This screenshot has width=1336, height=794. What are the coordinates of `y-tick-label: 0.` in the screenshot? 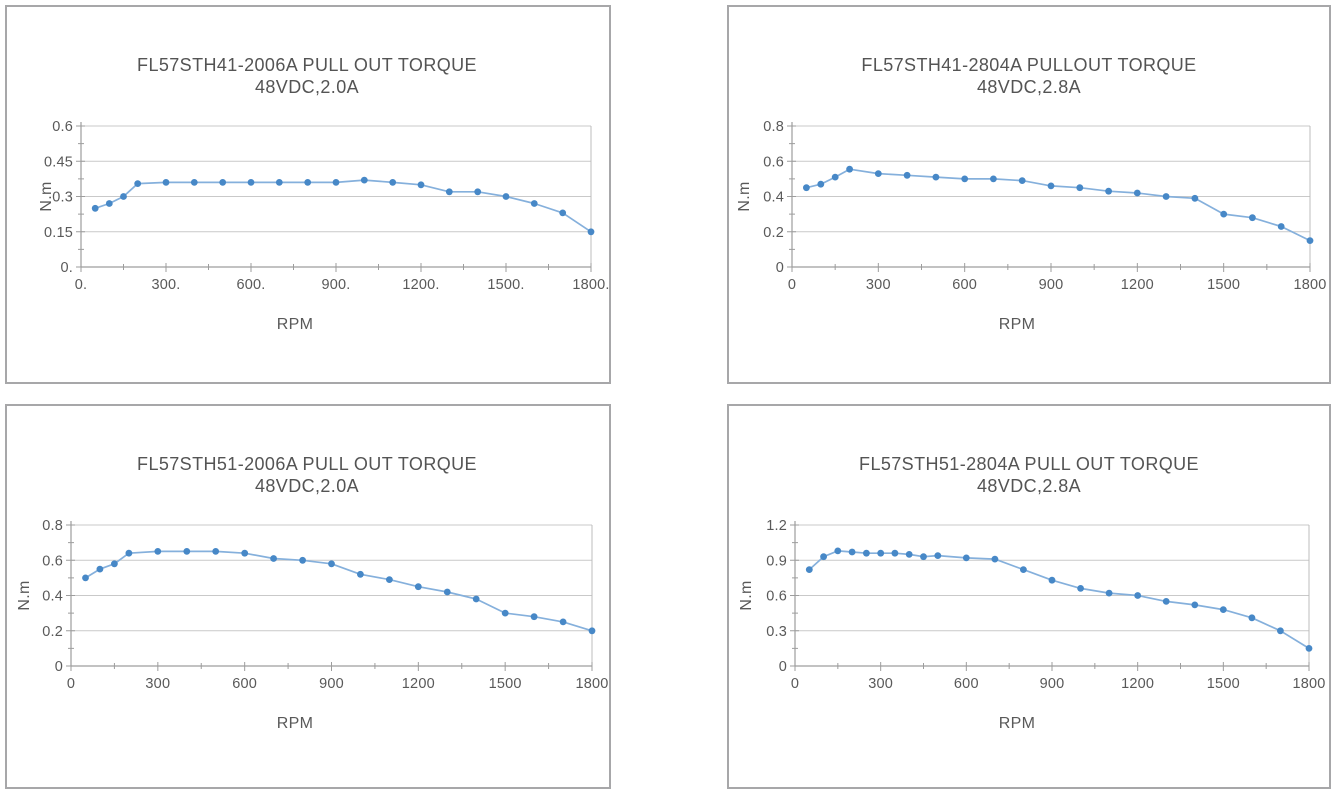 It's located at (67, 268).